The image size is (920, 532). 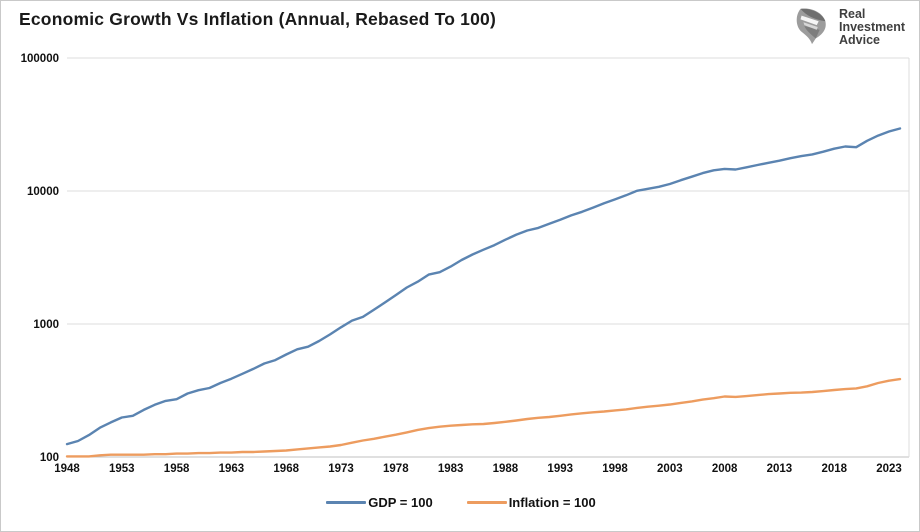 What do you see at coordinates (670, 469) in the screenshot?
I see `x-tick-label-2003: 2003` at bounding box center [670, 469].